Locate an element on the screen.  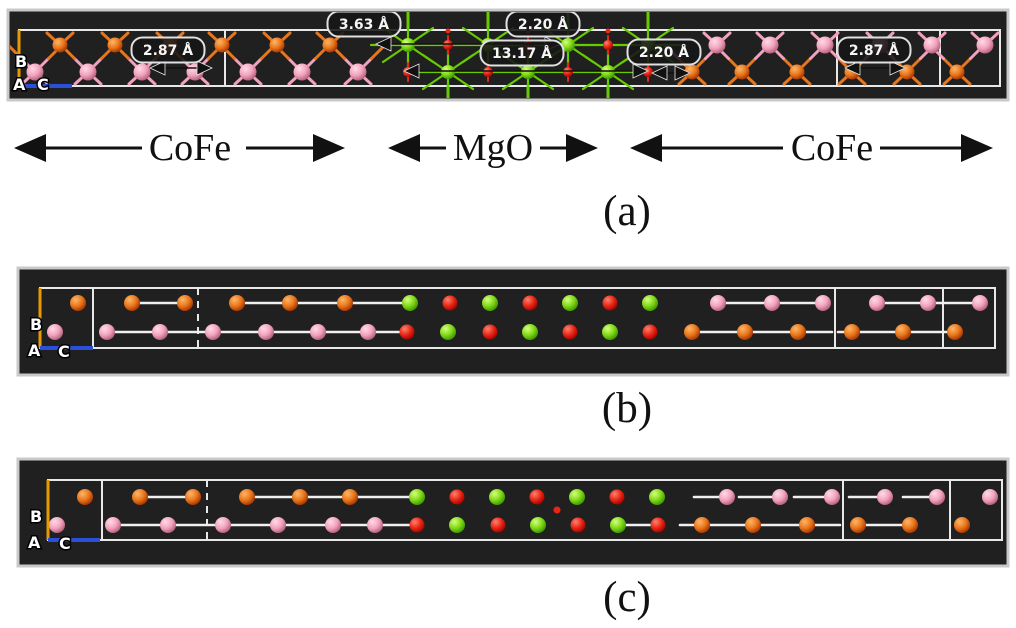
measurement-label: 2.87 Å is located at coordinates (168, 50).